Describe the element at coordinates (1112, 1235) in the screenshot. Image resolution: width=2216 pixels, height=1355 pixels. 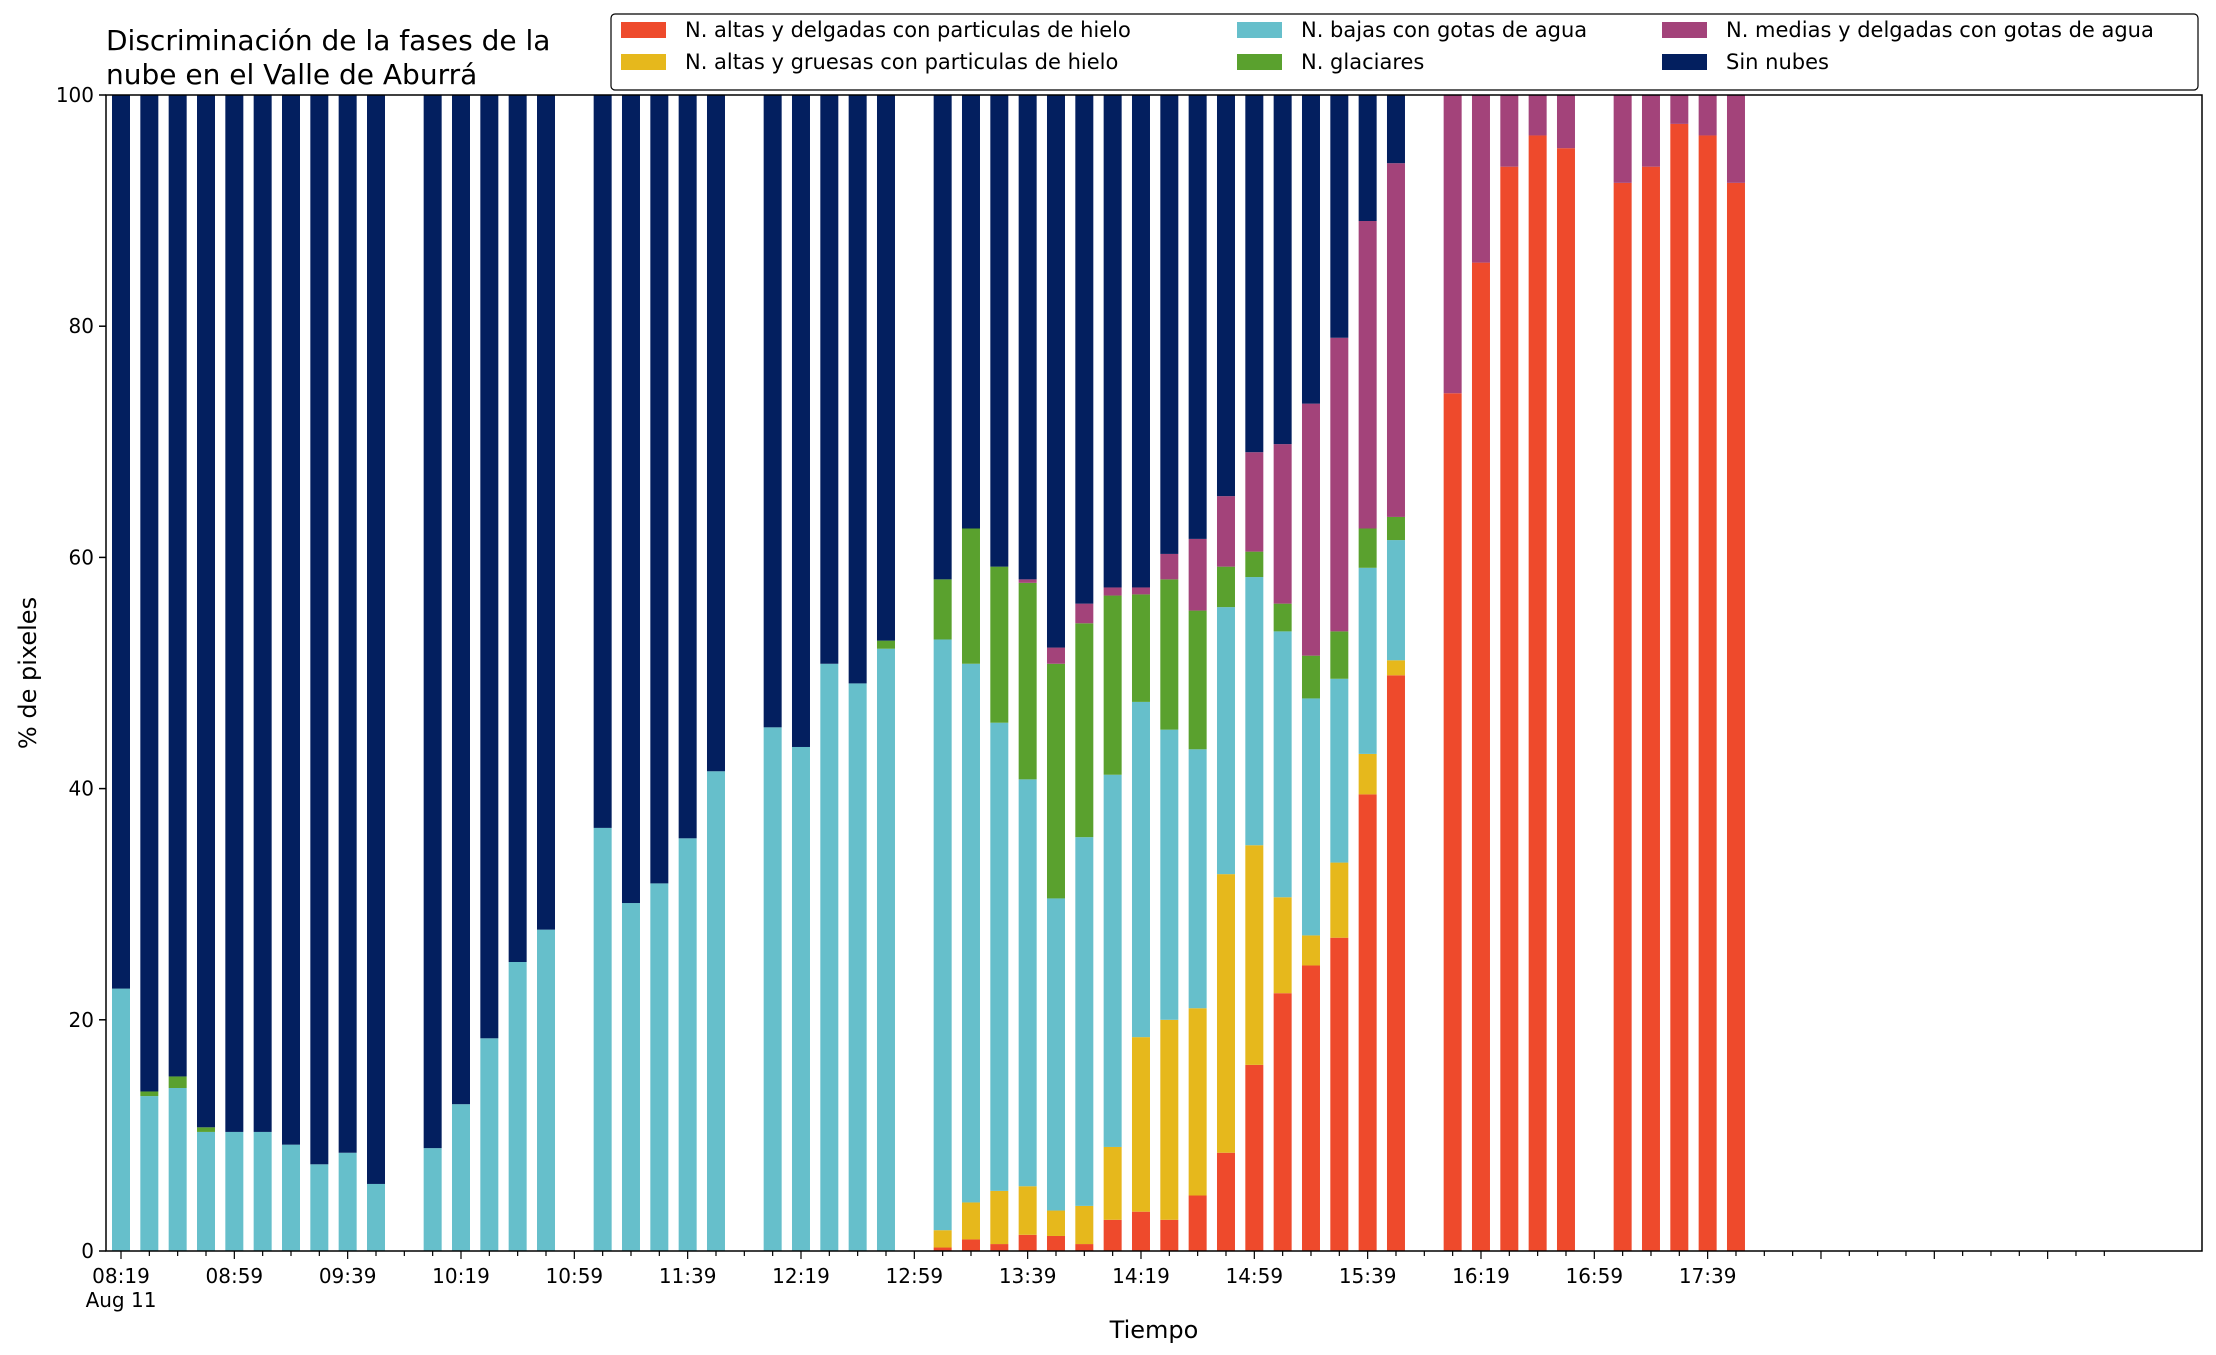
I see `bar-segment-1409-s0` at that location.